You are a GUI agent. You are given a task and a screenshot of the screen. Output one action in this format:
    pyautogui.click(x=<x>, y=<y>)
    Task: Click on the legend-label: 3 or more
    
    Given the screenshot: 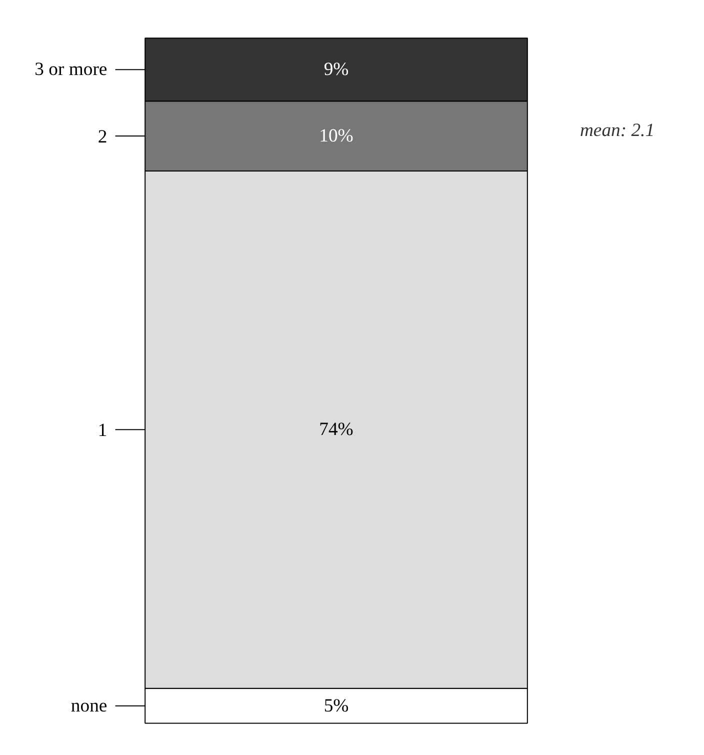 What is the action you would take?
    pyautogui.click(x=71, y=69)
    